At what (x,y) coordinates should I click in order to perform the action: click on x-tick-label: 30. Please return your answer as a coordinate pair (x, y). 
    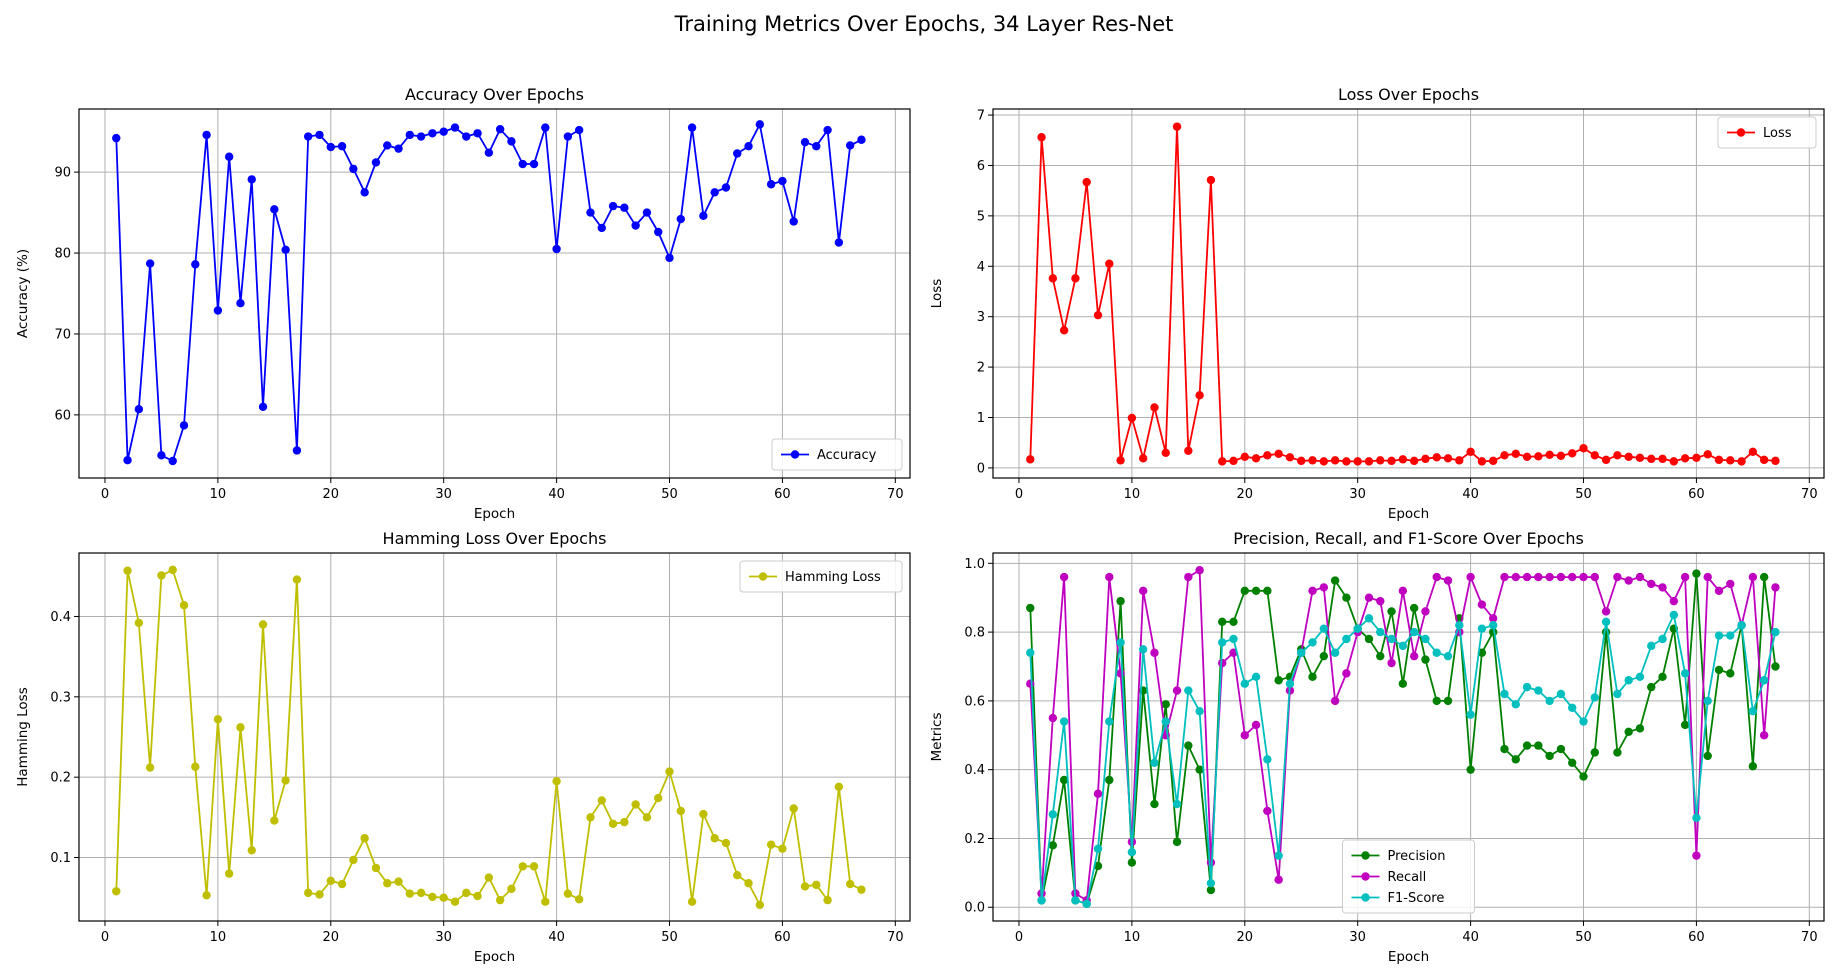
    Looking at the image, I should click on (1357, 494).